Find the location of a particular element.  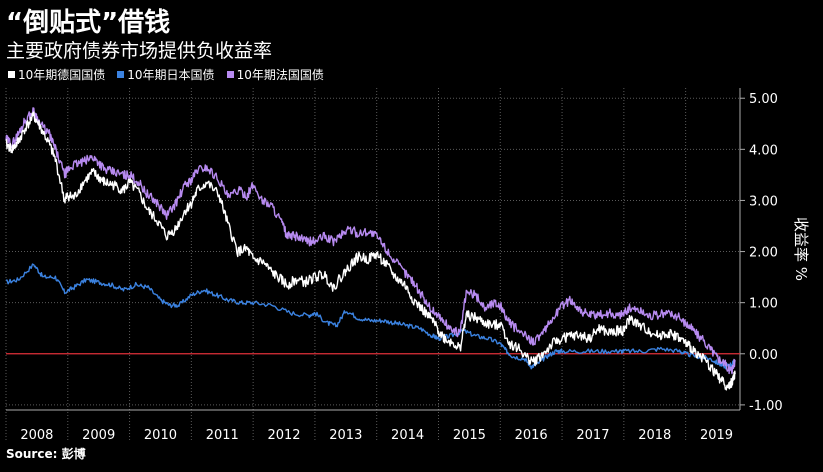

x-tick-label: 2008 is located at coordinates (36, 435).